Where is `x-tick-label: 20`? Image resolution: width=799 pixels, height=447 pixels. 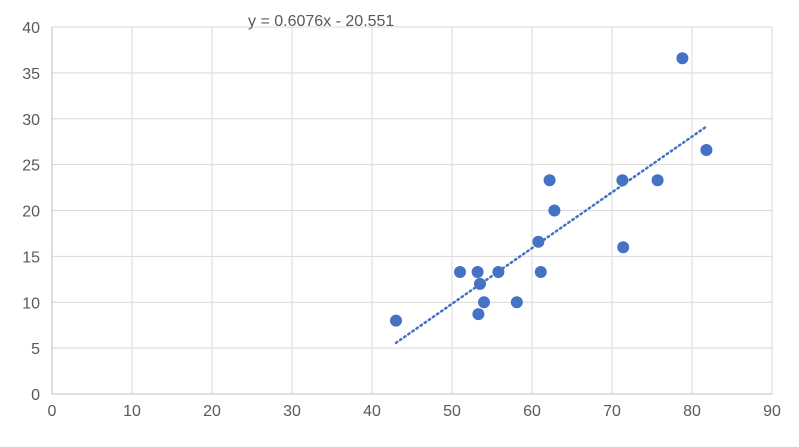 x-tick-label: 20 is located at coordinates (212, 411).